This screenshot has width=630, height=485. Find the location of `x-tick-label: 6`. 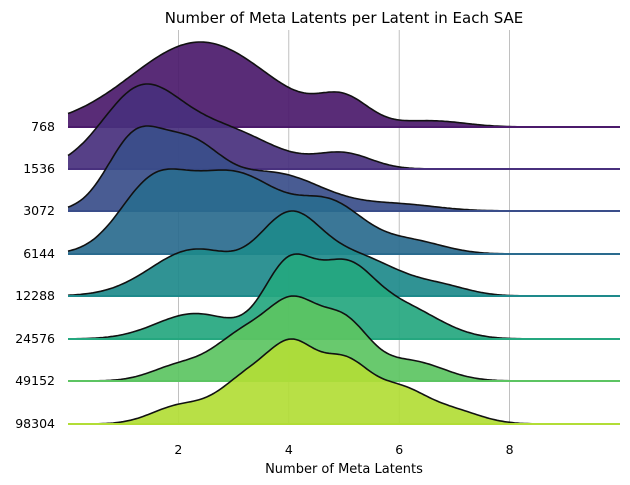

x-tick-label: 6 is located at coordinates (399, 449).